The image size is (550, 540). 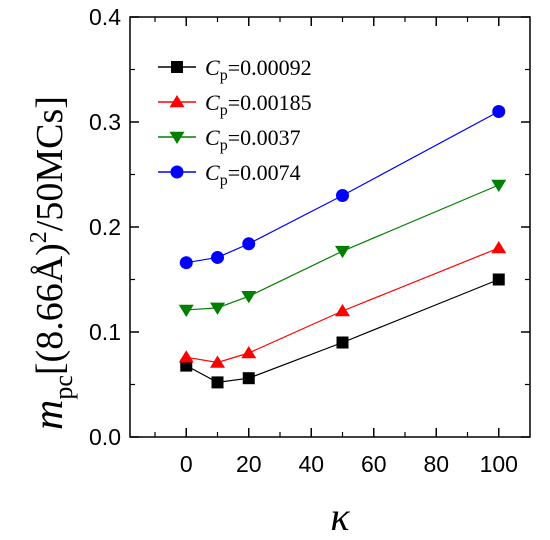 What do you see at coordinates (374, 464) in the screenshot?
I see `x-tick-label: 60` at bounding box center [374, 464].